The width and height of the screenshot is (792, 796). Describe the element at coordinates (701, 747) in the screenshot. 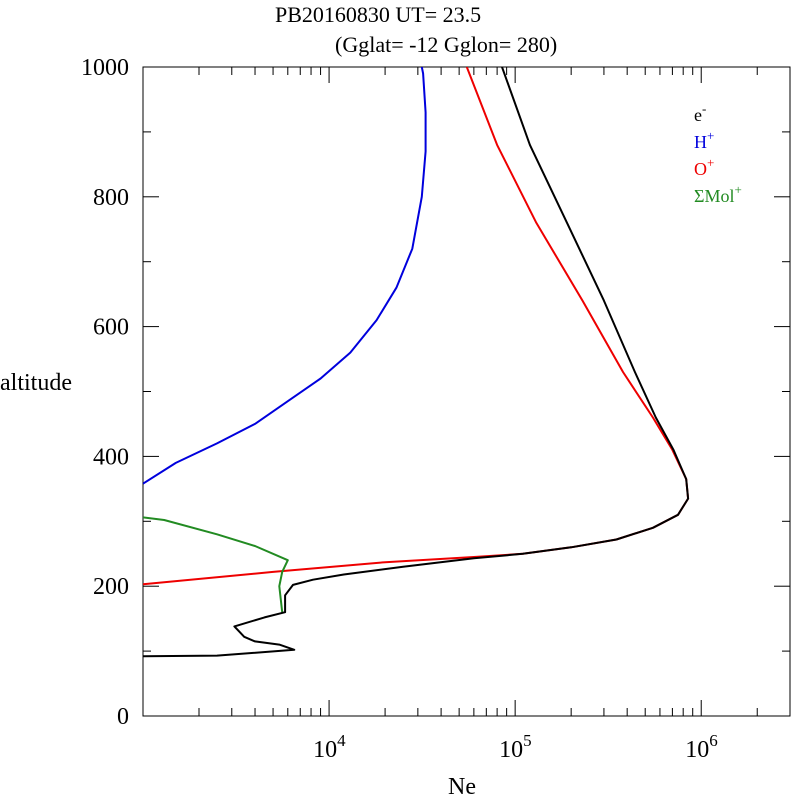

I see `x-tick-label: 10⁶` at that location.